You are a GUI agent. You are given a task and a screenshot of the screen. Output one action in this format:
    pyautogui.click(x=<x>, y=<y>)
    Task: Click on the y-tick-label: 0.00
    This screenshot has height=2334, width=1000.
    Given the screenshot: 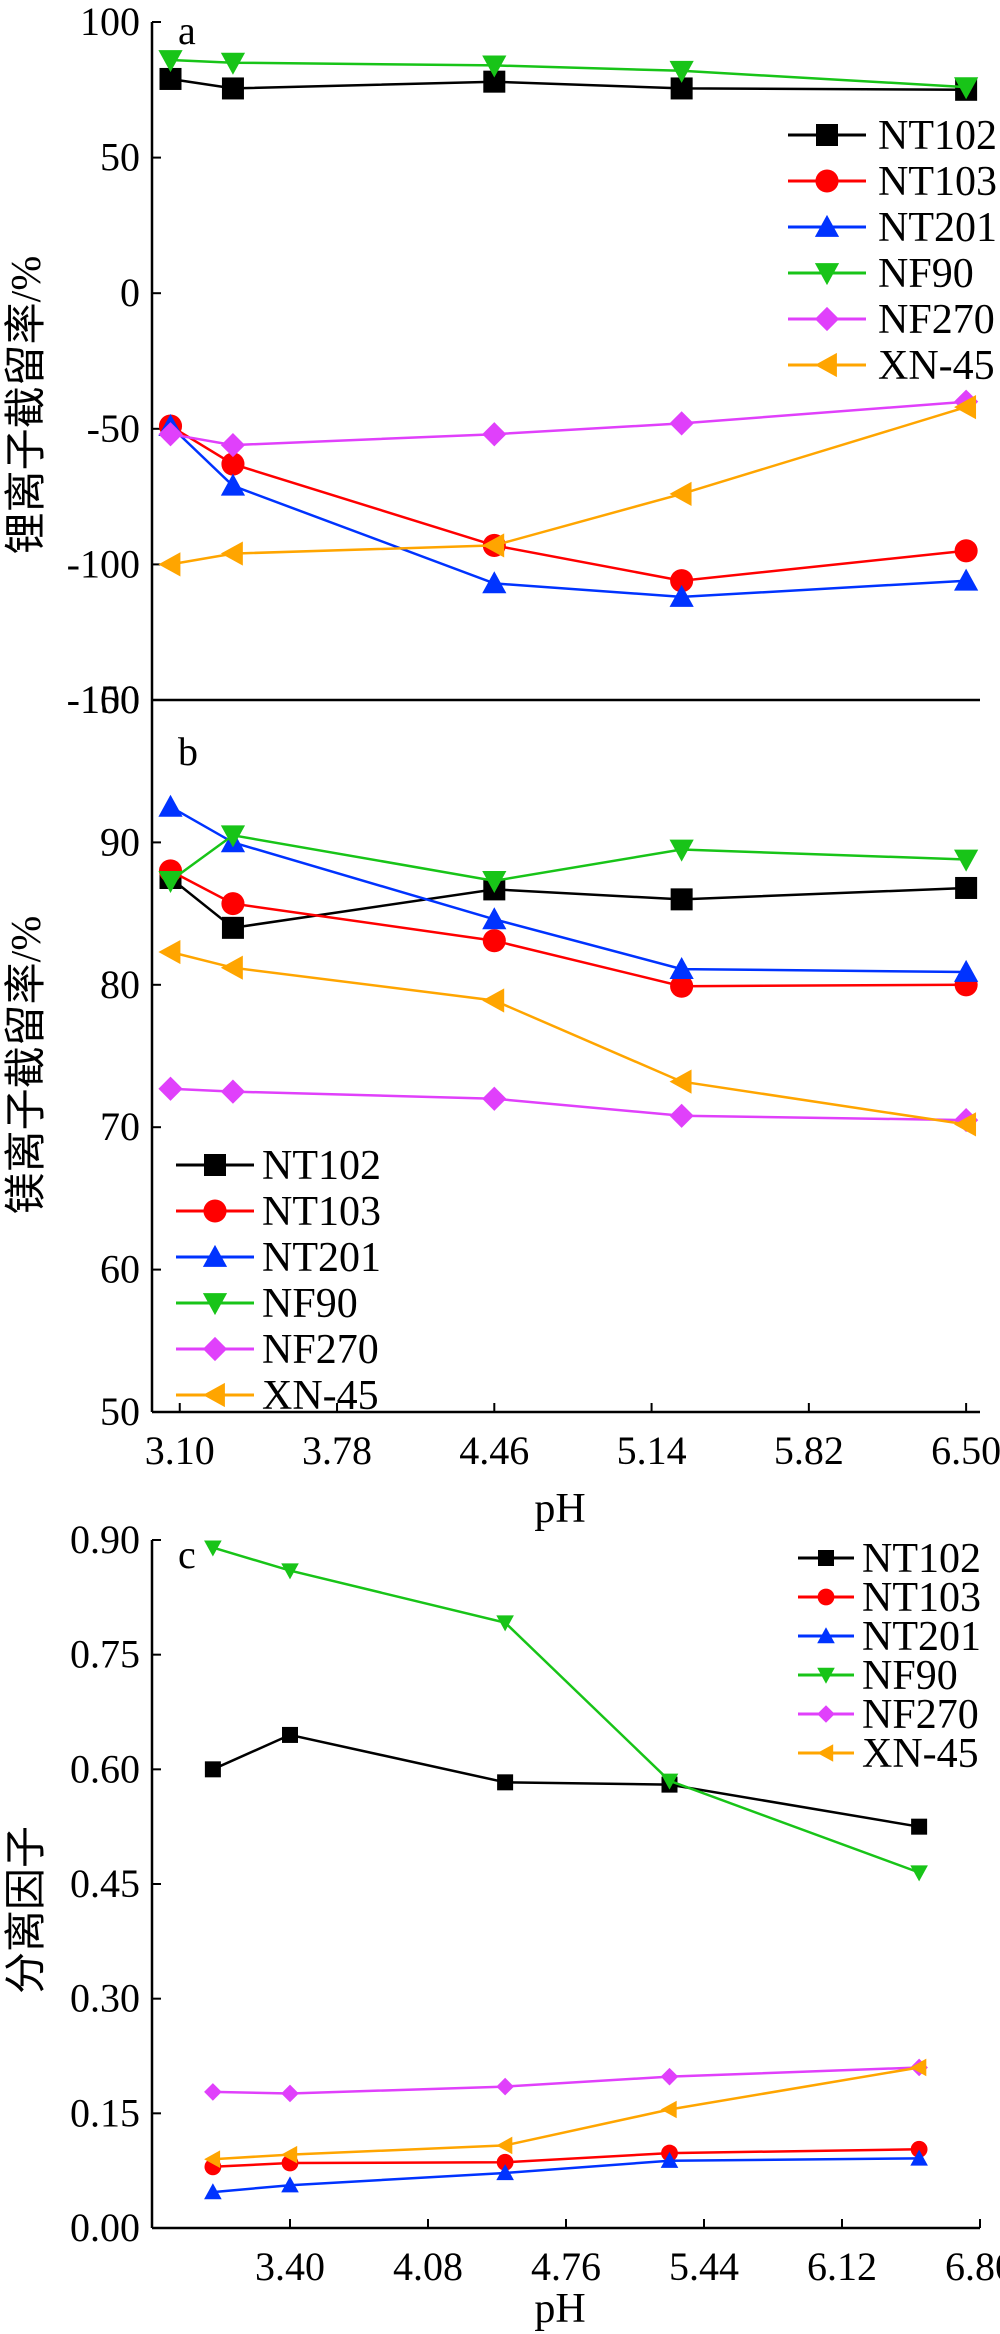 What is the action you would take?
    pyautogui.click(x=105, y=2227)
    